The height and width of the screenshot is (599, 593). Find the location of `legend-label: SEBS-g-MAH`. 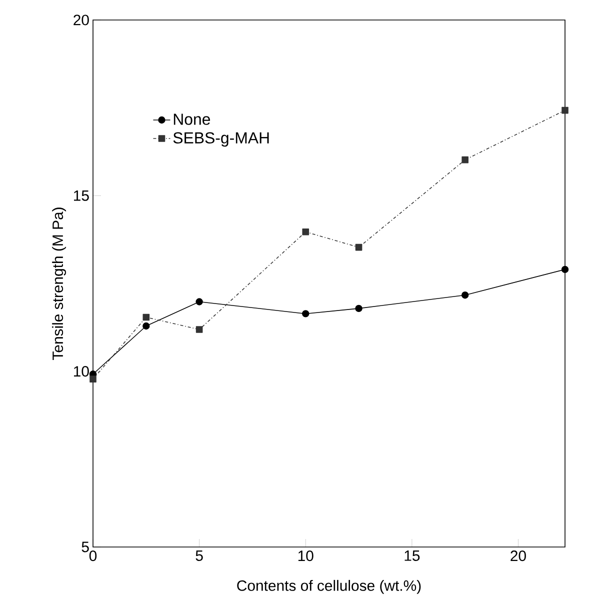

legend-label: SEBS-g-MAH is located at coordinates (221, 139).